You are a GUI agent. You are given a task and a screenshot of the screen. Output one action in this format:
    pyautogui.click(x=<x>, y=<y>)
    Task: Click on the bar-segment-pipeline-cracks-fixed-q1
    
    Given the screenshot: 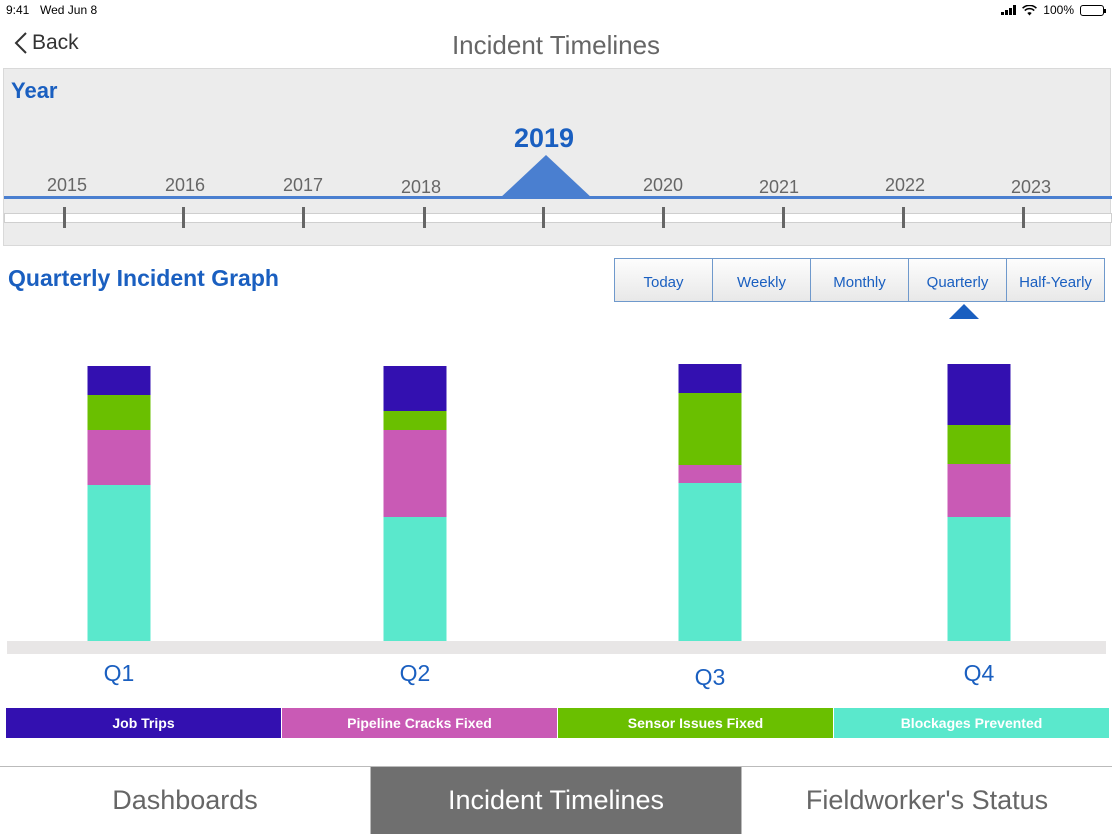 What is the action you would take?
    pyautogui.click(x=119, y=457)
    